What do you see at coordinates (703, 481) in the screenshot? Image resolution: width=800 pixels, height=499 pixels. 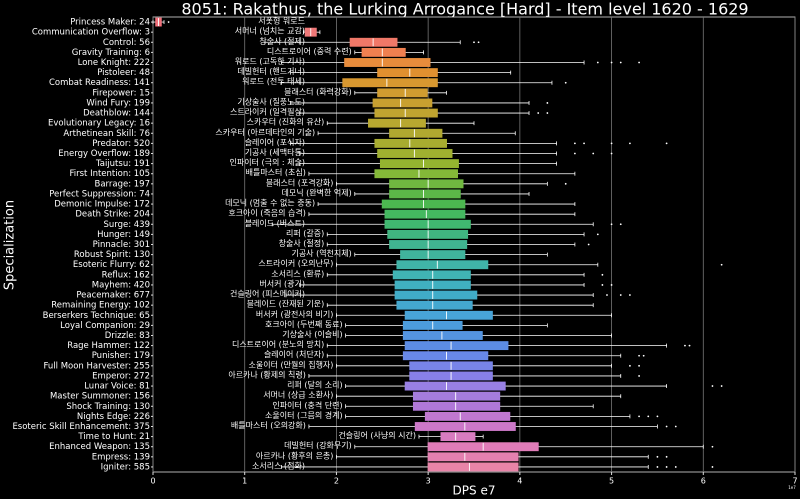 I see `x-tick-label: 6` at bounding box center [703, 481].